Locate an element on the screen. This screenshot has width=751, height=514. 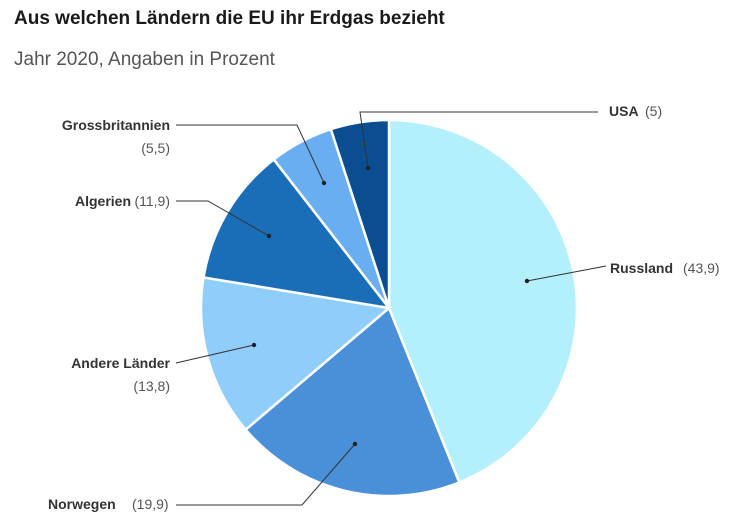
leader-dot-algerien is located at coordinates (269, 236).